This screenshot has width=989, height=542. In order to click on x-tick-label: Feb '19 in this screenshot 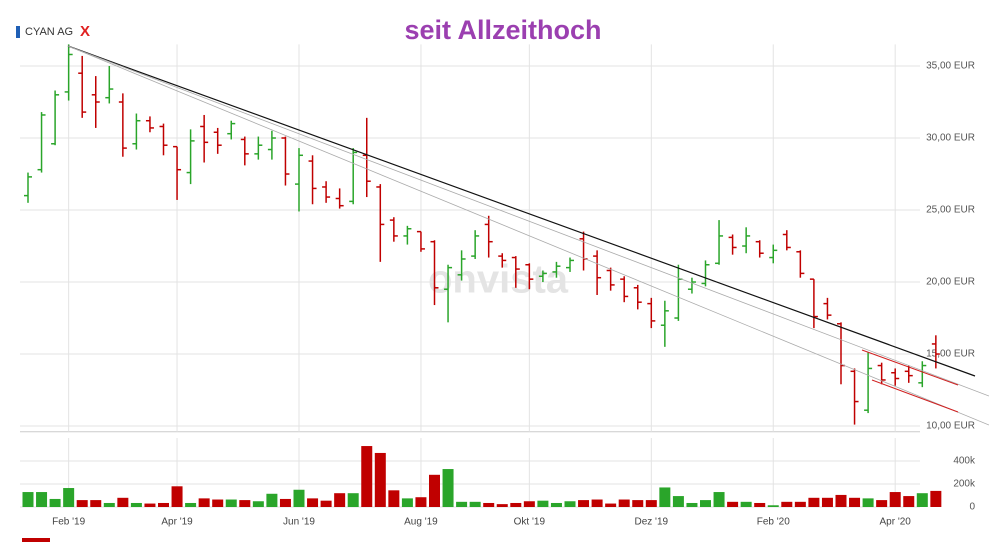, I will do `click(68, 522)`.